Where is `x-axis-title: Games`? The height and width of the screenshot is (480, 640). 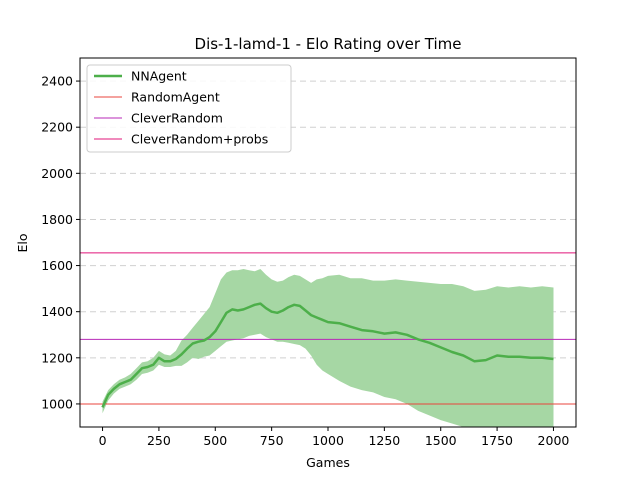
x-axis-title: Games is located at coordinates (328, 462).